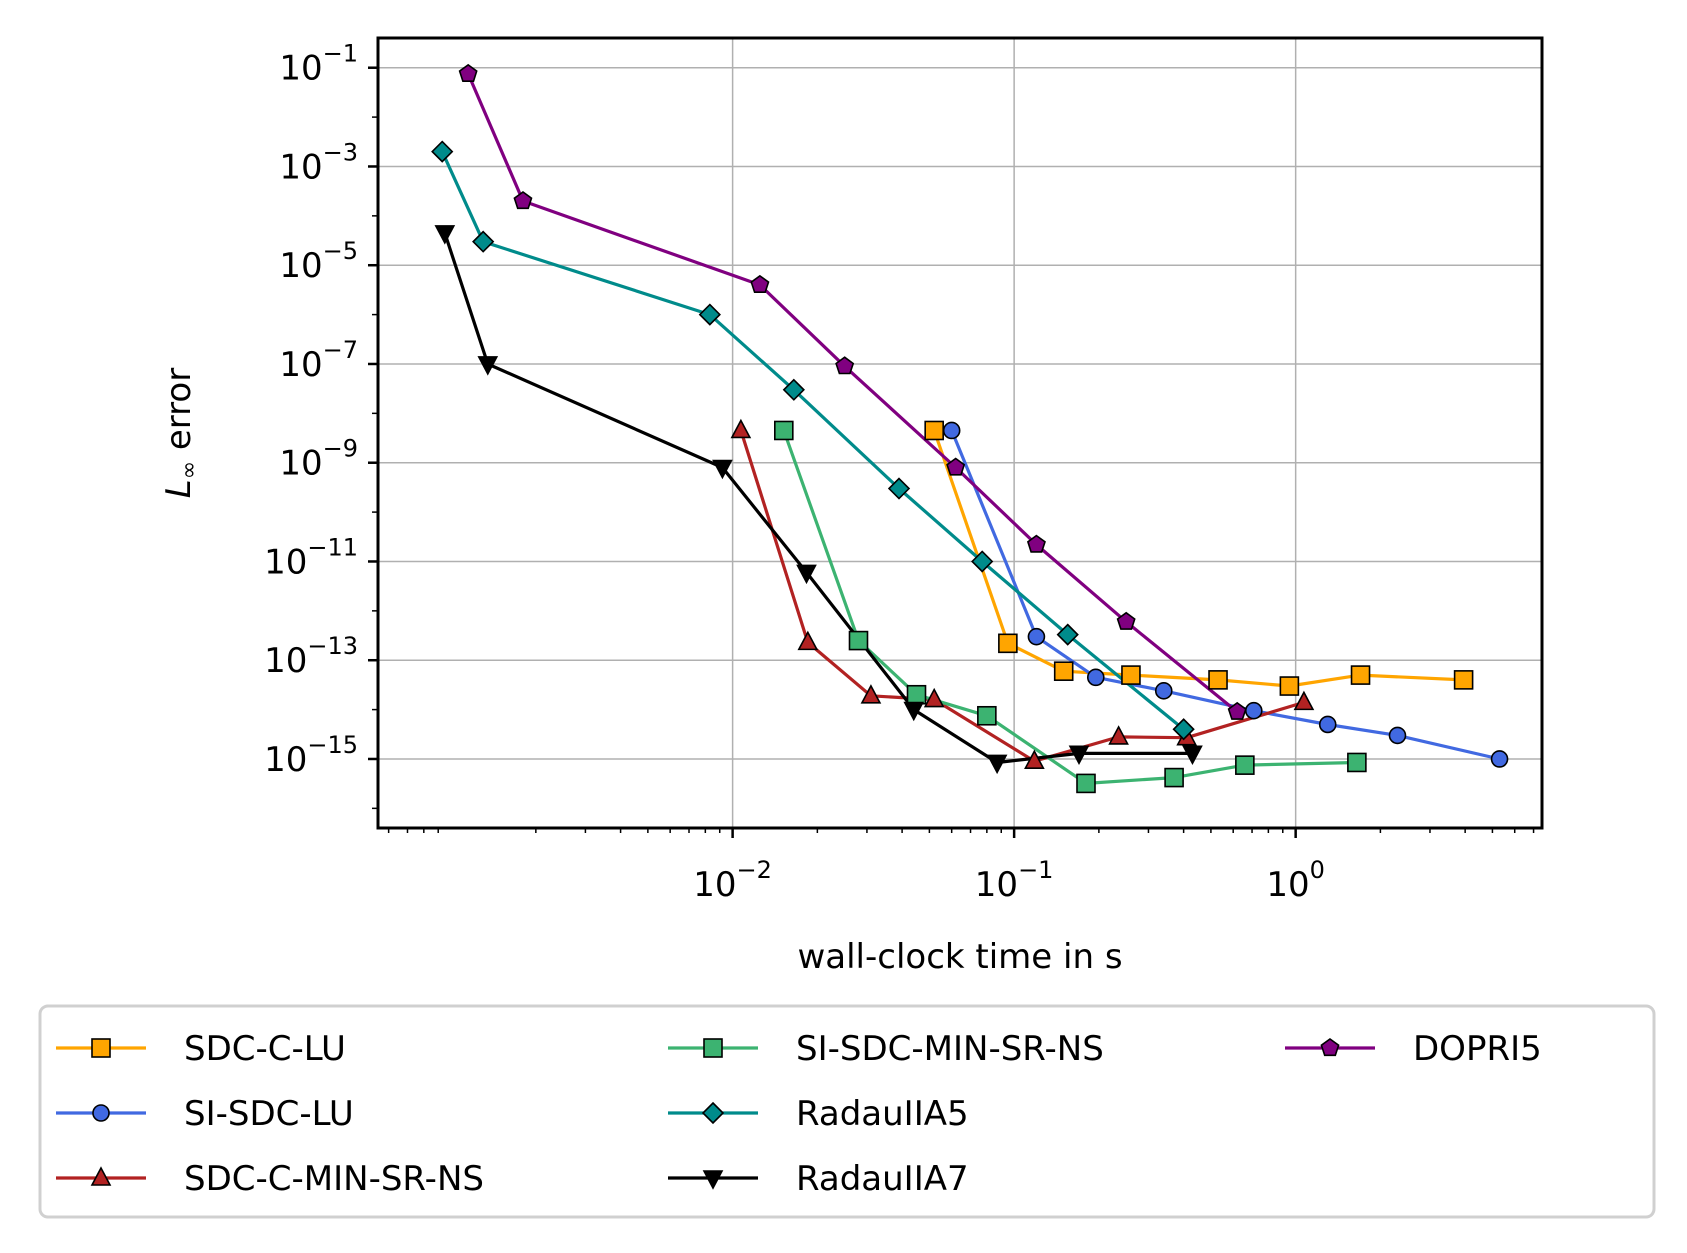 This screenshot has width=1687, height=1253. Describe the element at coordinates (265, 1049) in the screenshot. I see `legend-label-sdc-c-lu: SDC-C-LU` at that location.